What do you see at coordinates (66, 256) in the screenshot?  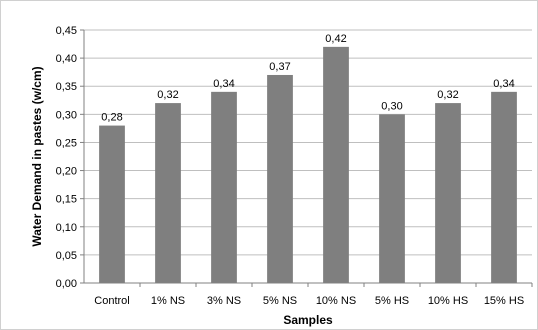 I see `y-tick-label-1: 0,05` at bounding box center [66, 256].